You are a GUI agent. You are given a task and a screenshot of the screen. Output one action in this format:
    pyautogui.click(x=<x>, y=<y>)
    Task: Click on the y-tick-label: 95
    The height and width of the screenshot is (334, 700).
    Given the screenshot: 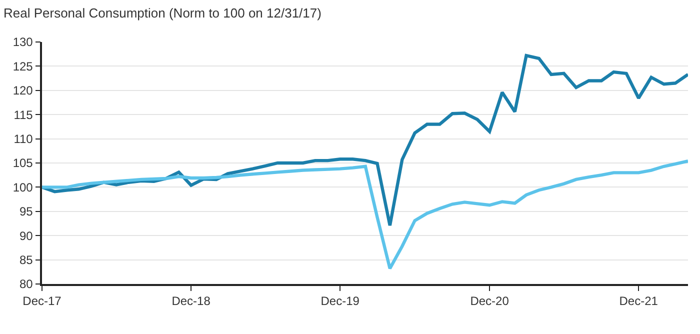 What is the action you would take?
    pyautogui.click(x=26, y=211)
    